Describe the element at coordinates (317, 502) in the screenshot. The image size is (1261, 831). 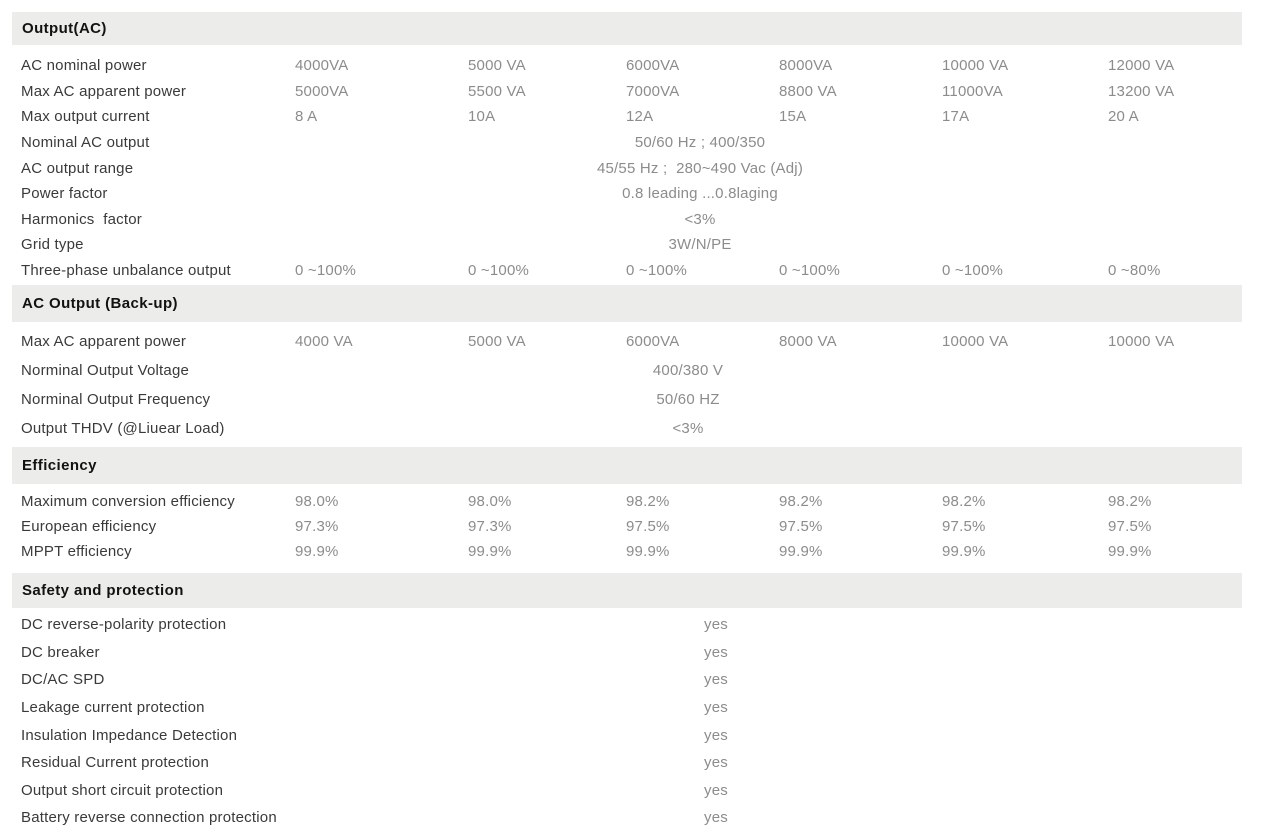
I see `spec-value-col1: 98.0%` at that location.